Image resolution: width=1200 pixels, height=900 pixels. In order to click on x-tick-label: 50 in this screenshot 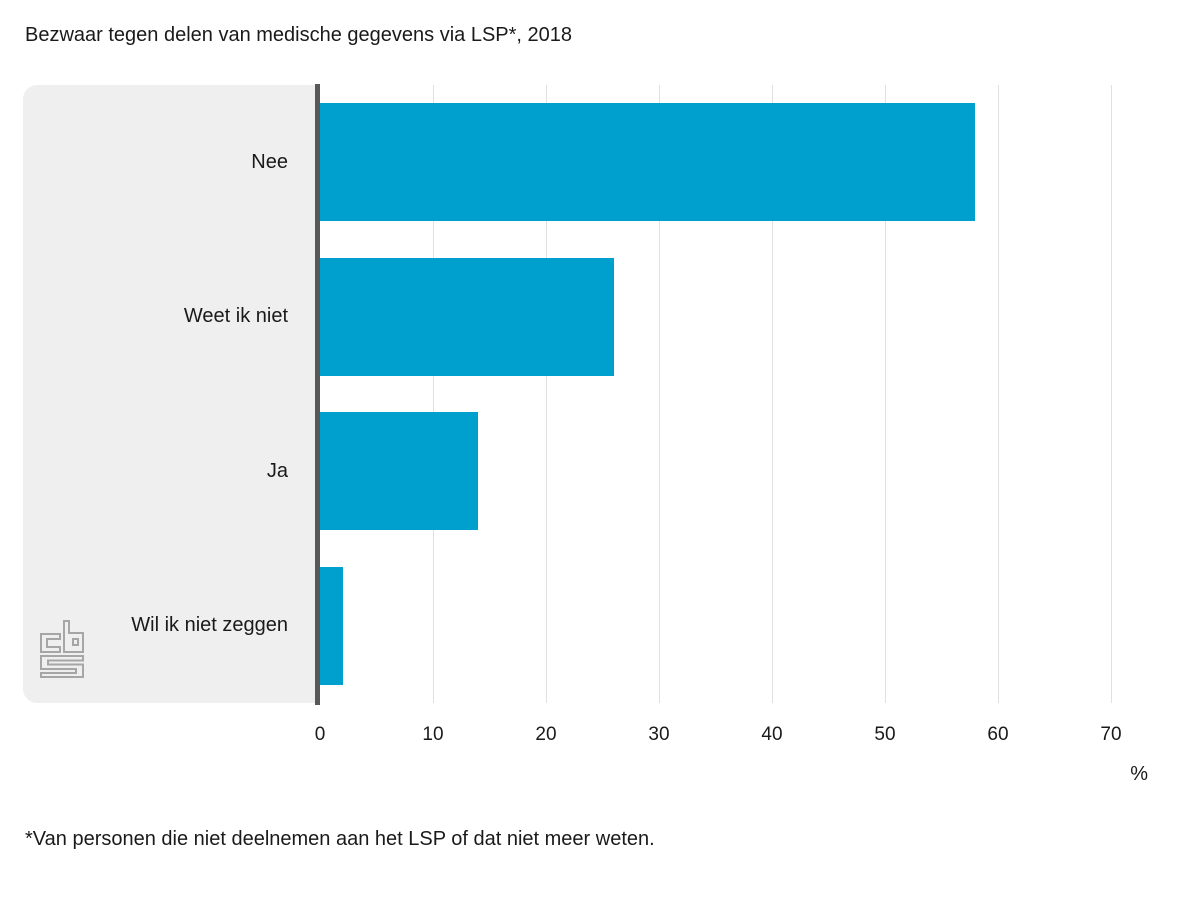, I will do `click(885, 734)`.